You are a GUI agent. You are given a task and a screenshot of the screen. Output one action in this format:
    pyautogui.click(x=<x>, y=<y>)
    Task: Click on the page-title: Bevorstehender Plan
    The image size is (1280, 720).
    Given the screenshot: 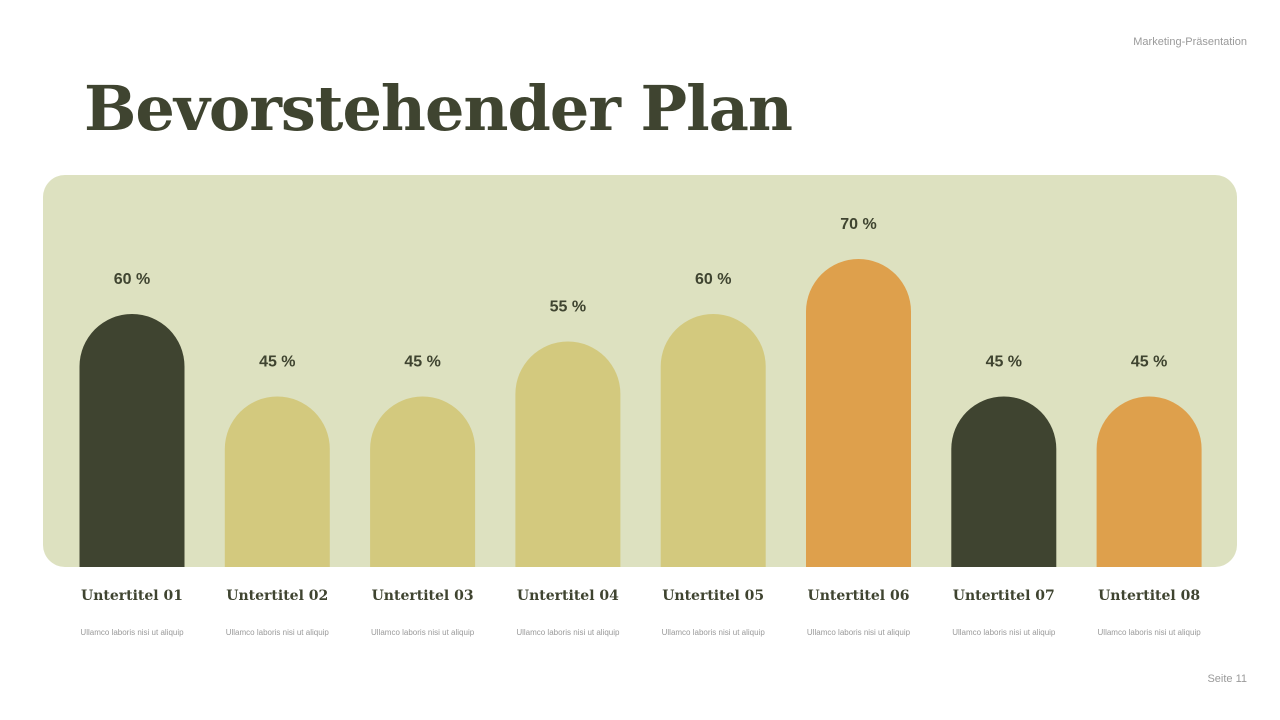 What is the action you would take?
    pyautogui.click(x=438, y=108)
    